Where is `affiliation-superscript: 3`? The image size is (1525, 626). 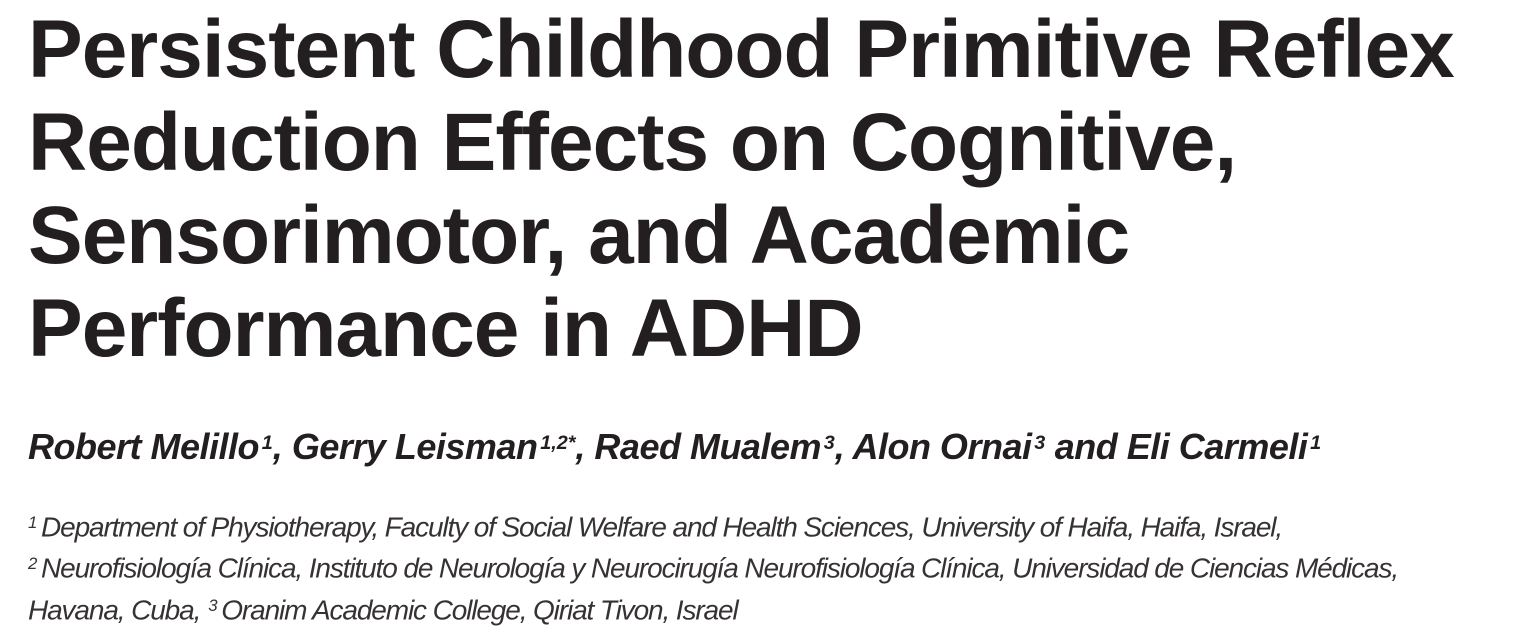
affiliation-superscript: 3 is located at coordinates (213, 605).